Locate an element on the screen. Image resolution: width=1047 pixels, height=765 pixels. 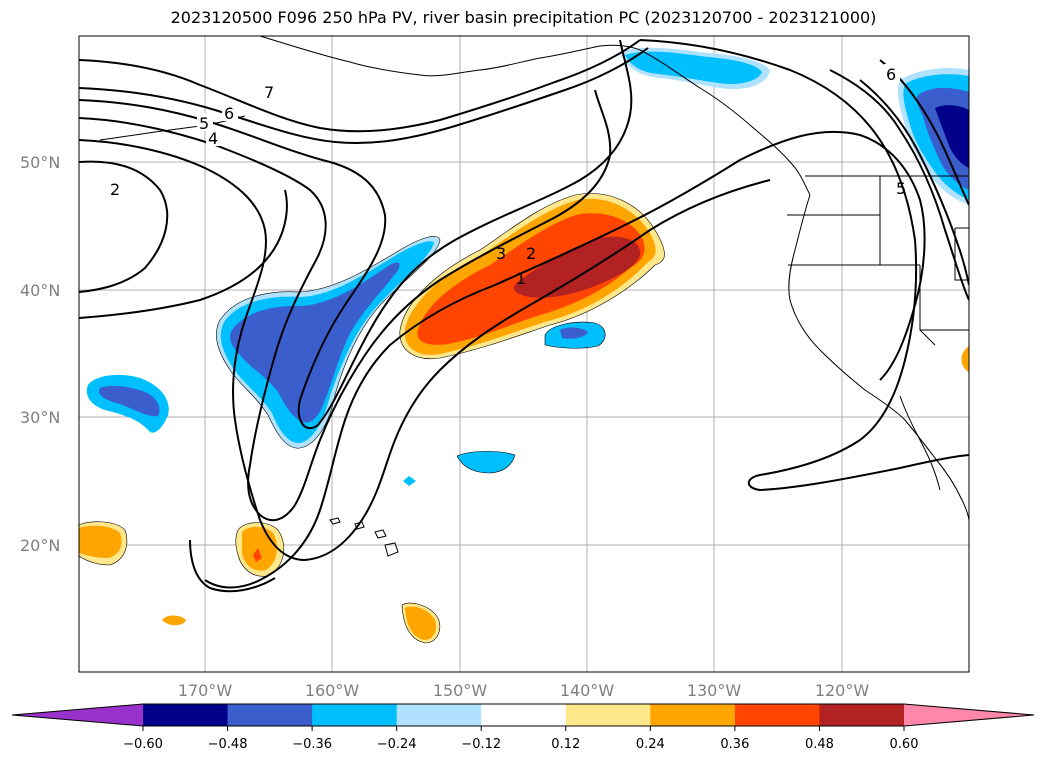
lon-label-170w: 170°W is located at coordinates (205, 690).